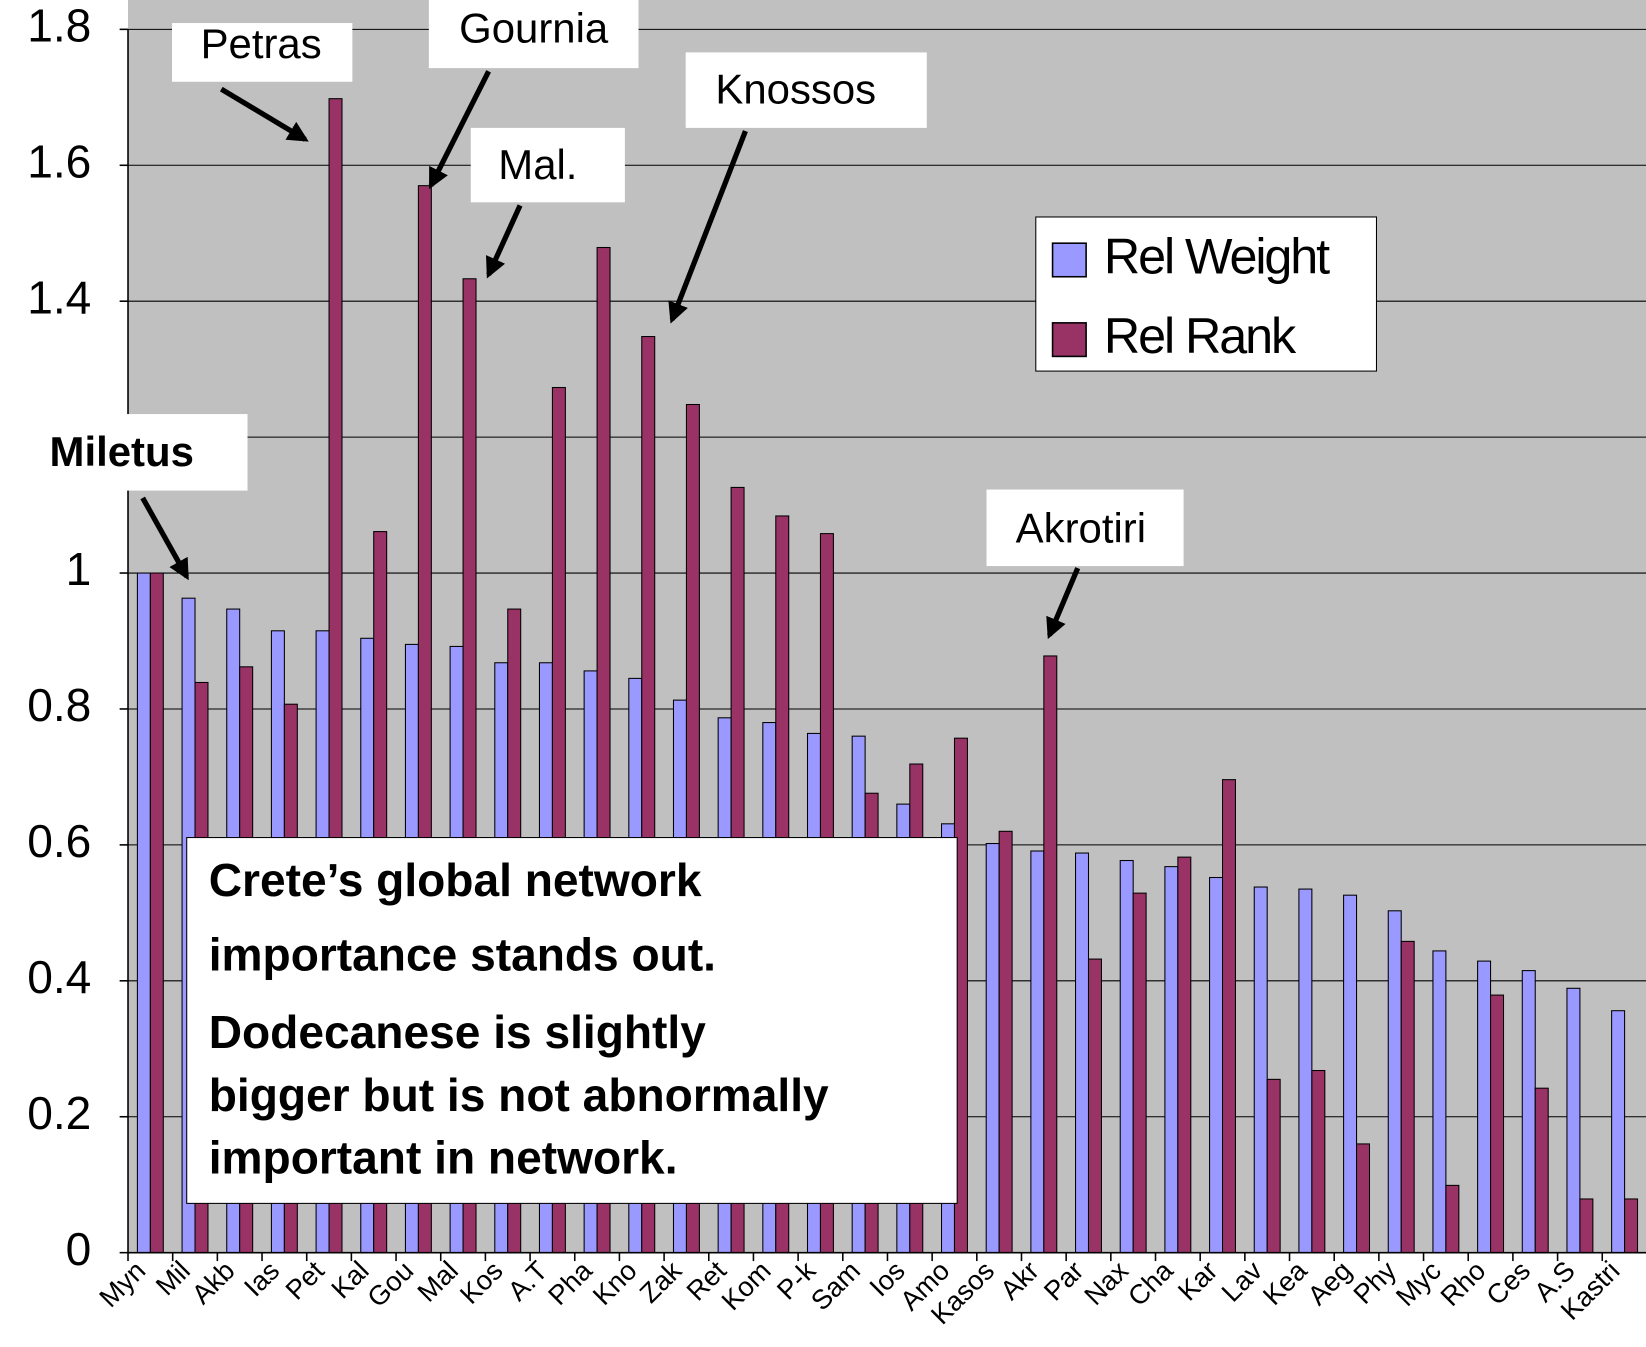 The image size is (1646, 1347). I want to click on y-tick-label: 1.6, so click(59, 161).